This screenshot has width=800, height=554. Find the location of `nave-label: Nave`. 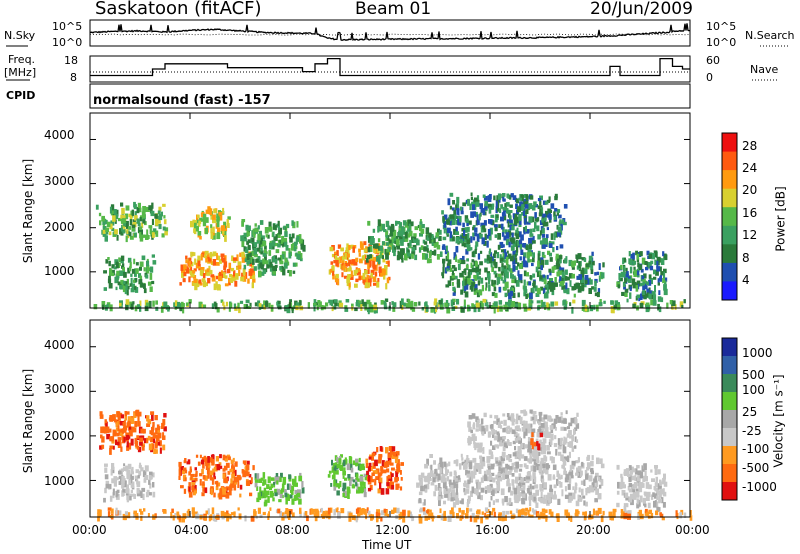

nave-label: Nave is located at coordinates (764, 69).